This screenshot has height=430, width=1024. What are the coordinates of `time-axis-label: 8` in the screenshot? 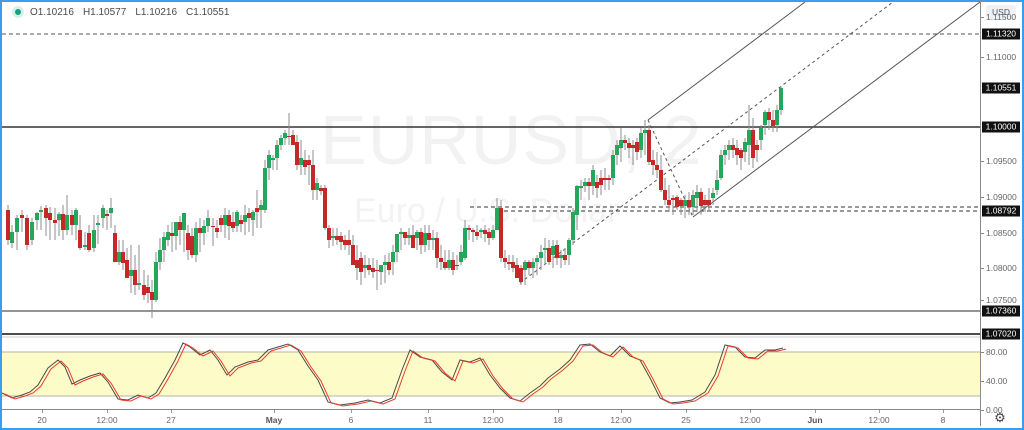 It's located at (943, 420).